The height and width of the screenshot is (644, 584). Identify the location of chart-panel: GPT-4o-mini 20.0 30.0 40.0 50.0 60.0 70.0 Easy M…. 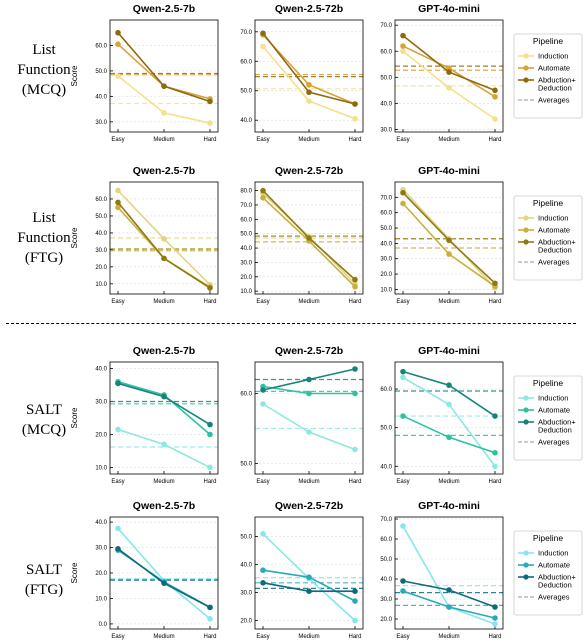
(442, 570).